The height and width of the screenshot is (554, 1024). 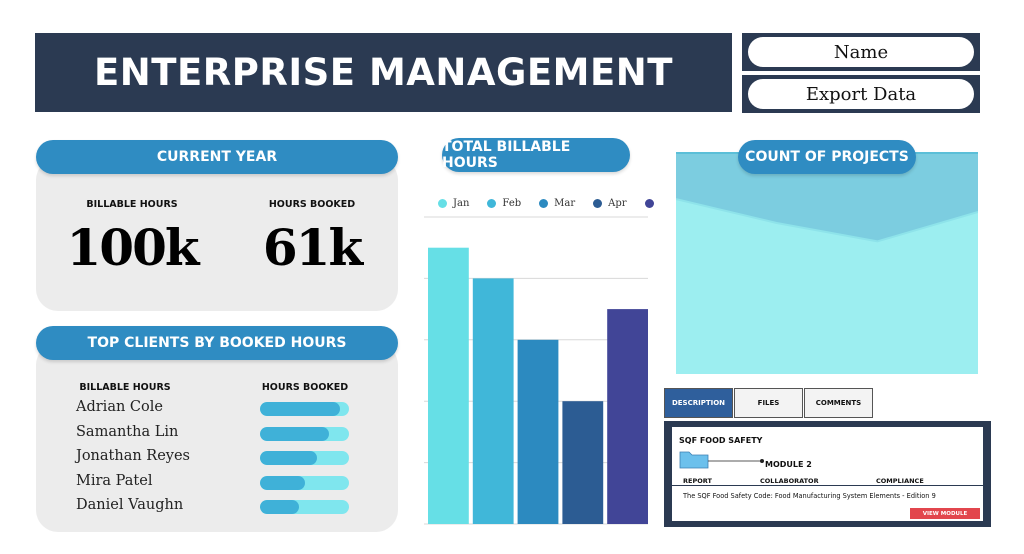 I want to click on legend-item: Jan, so click(x=453, y=203).